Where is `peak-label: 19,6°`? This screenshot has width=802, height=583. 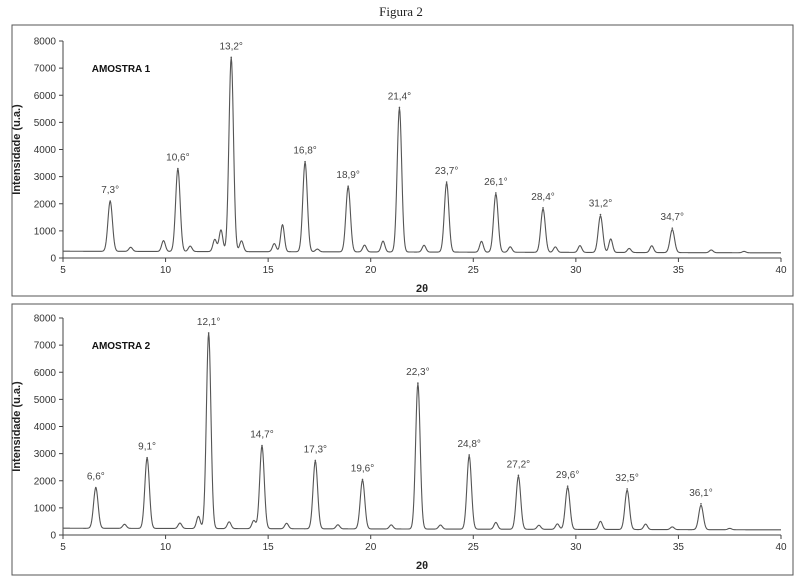
peak-label: 19,6° is located at coordinates (362, 468).